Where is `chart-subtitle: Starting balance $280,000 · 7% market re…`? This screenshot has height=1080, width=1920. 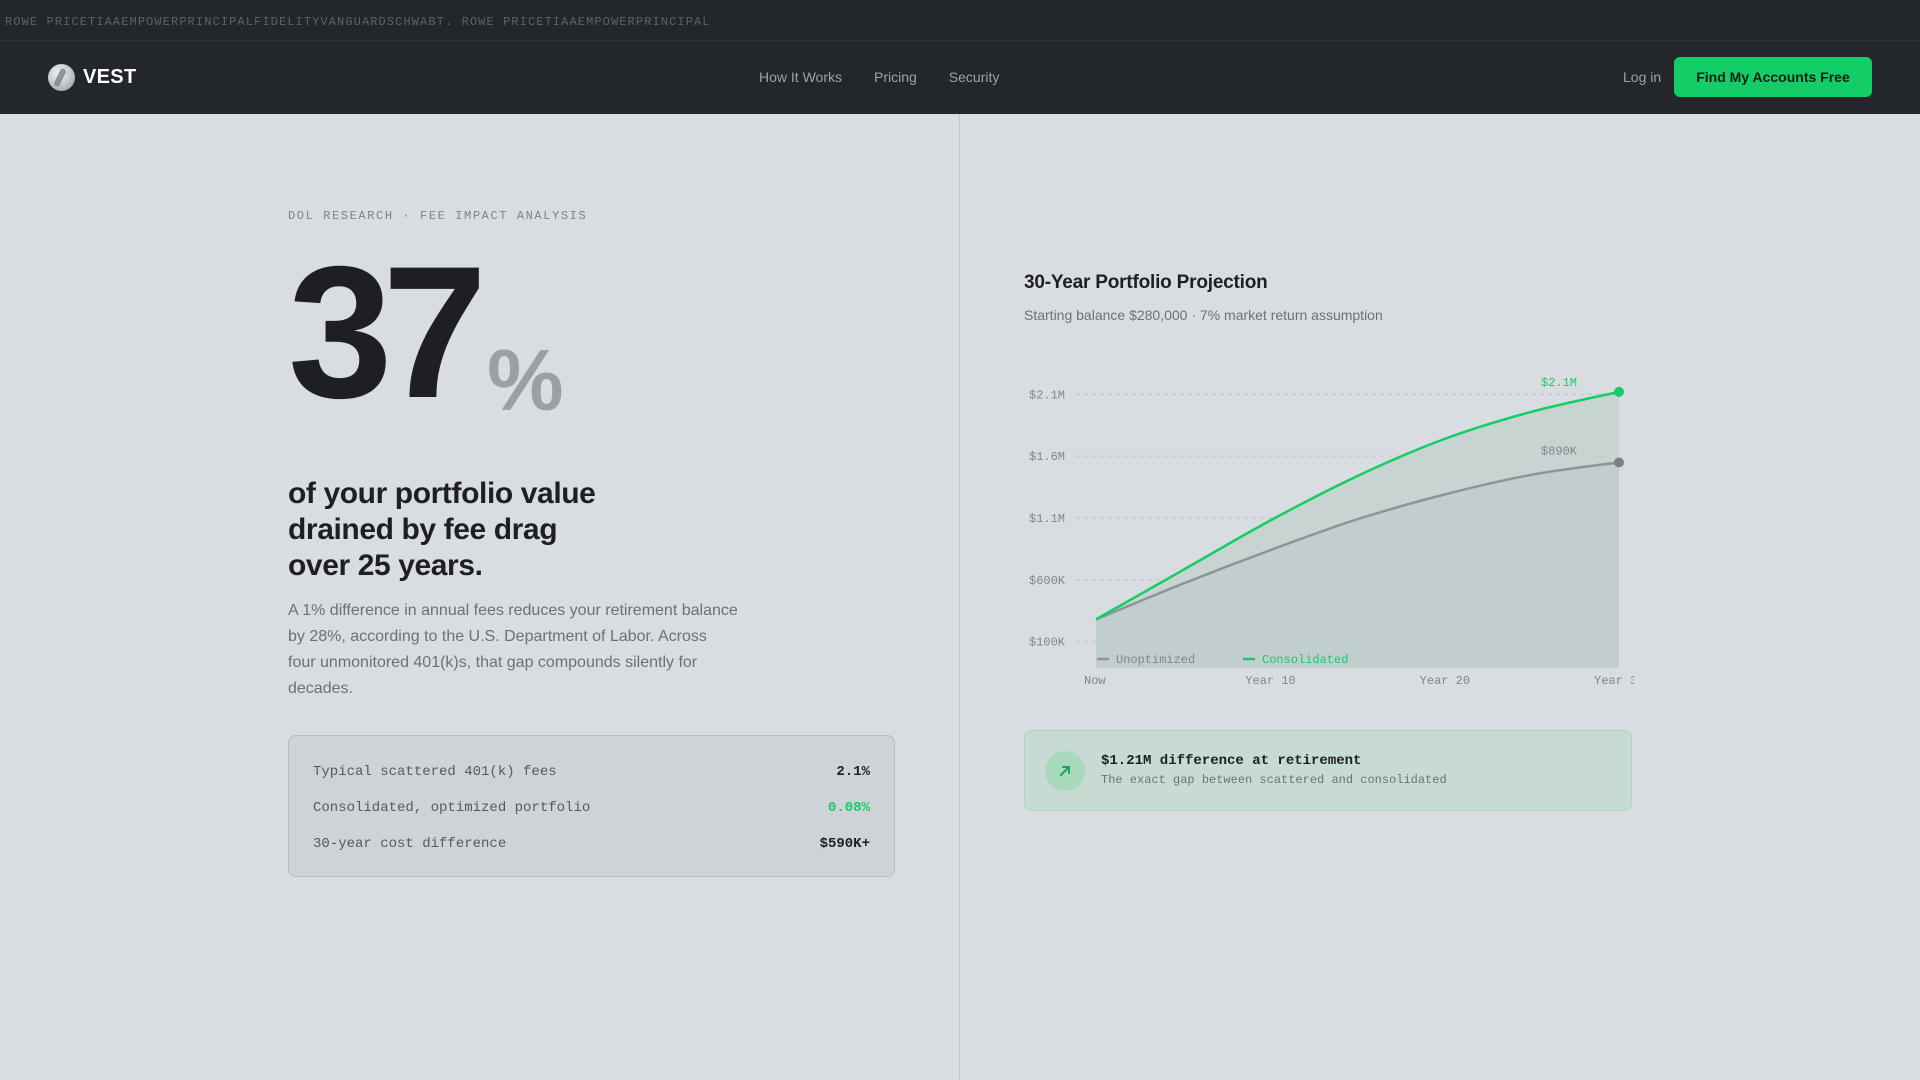 chart-subtitle: Starting balance $280,000 · 7% market re… is located at coordinates (1203, 315).